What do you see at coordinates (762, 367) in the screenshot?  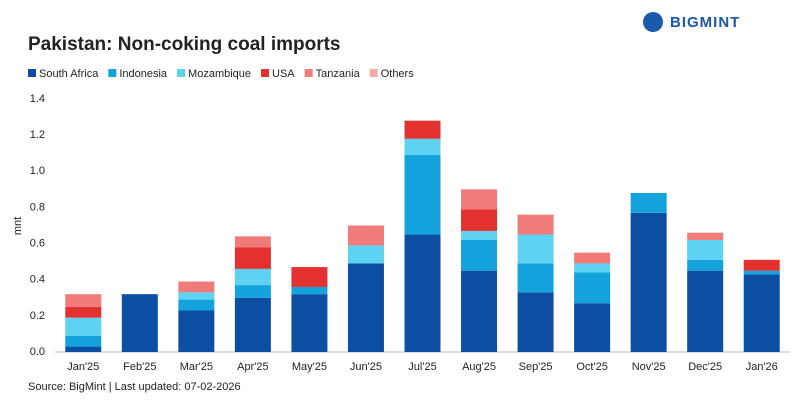 I see `x-tick-label: Jan'26` at bounding box center [762, 367].